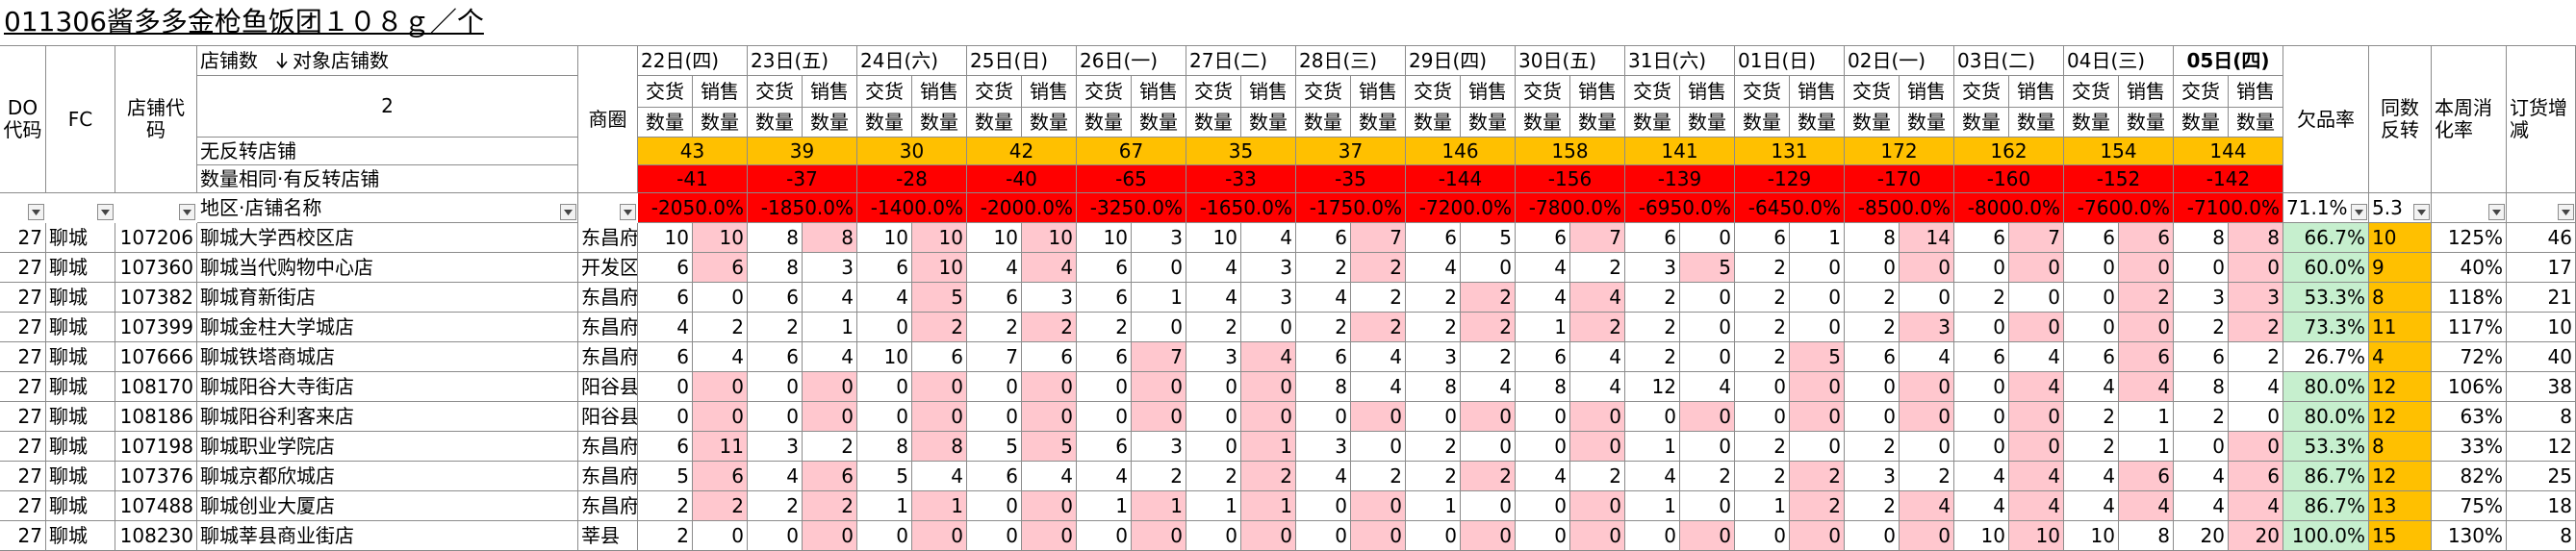 This screenshot has width=2576, height=551. What do you see at coordinates (1131, 61) in the screenshot?
I see `day-date: 26日(一)` at bounding box center [1131, 61].